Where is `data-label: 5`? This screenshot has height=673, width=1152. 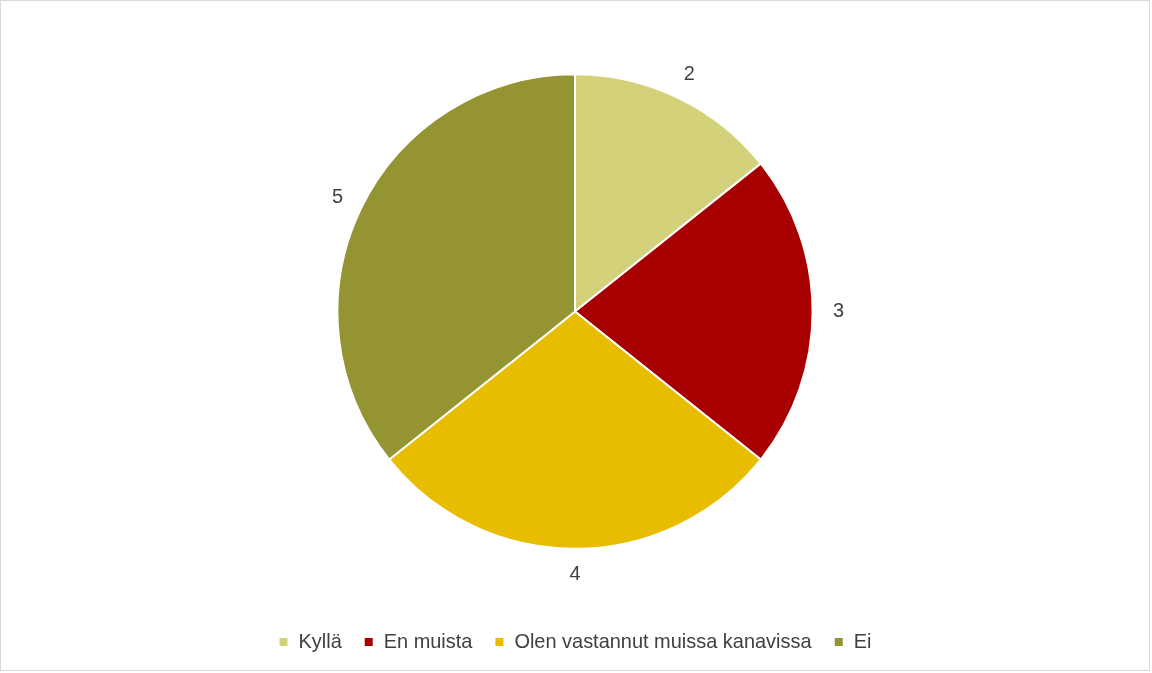
data-label: 5 is located at coordinates (338, 195).